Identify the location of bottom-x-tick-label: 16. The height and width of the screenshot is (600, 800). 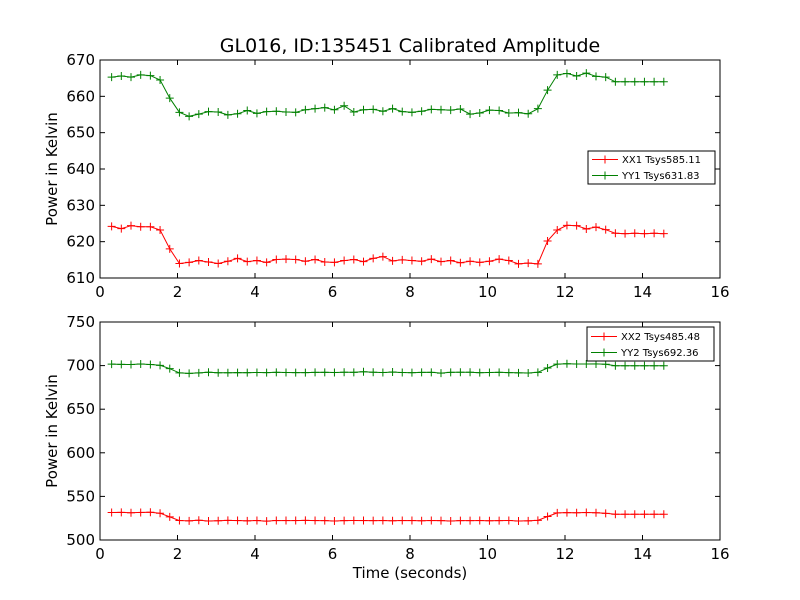
(719, 554).